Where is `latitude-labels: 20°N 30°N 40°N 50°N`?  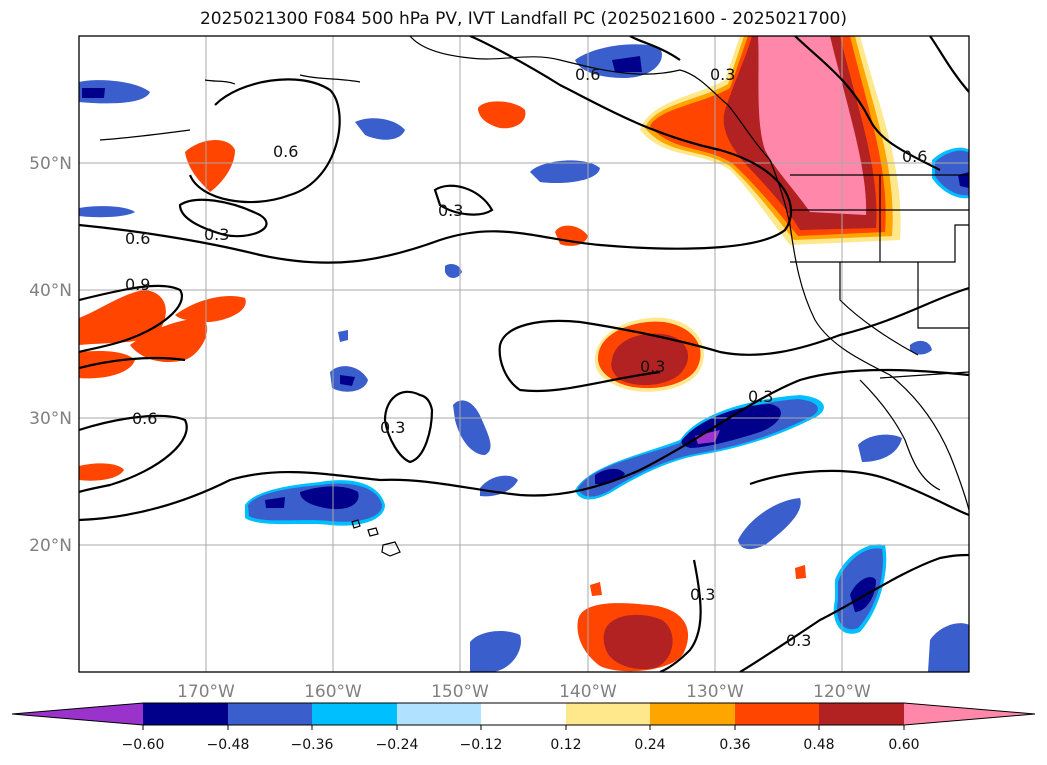 latitude-labels: 20°N 30°N 40°N 50°N is located at coordinates (50, 355).